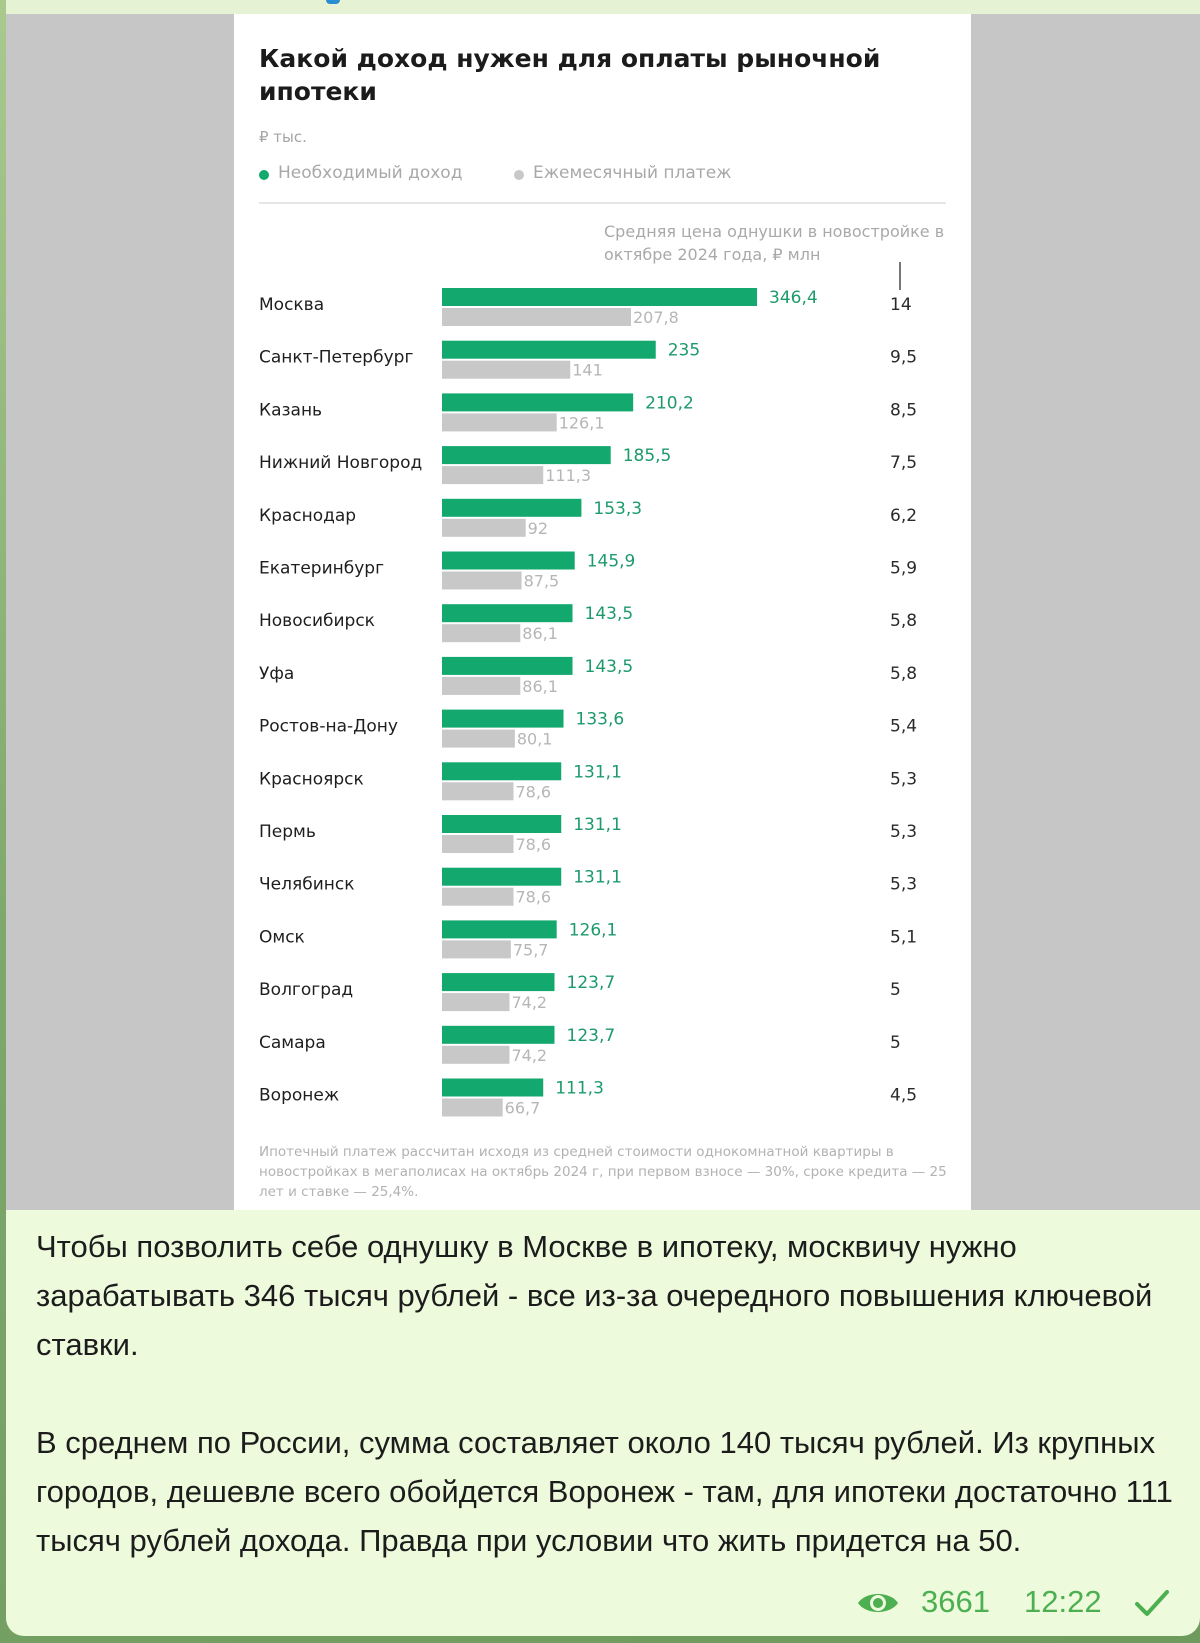 The image size is (1200, 1643). What do you see at coordinates (283, 137) in the screenshot?
I see `chart-unit: ₽ тыс.` at bounding box center [283, 137].